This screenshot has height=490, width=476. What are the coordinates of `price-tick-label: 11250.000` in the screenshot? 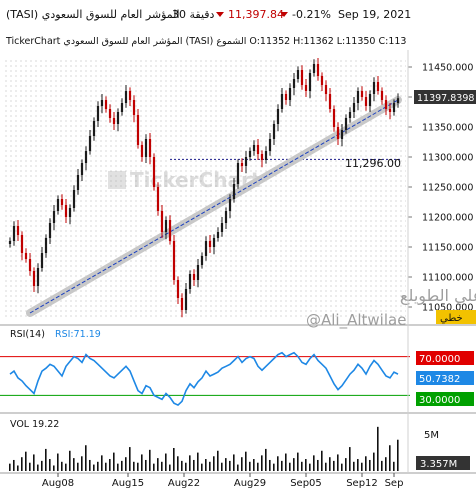 It's located at (447, 188).